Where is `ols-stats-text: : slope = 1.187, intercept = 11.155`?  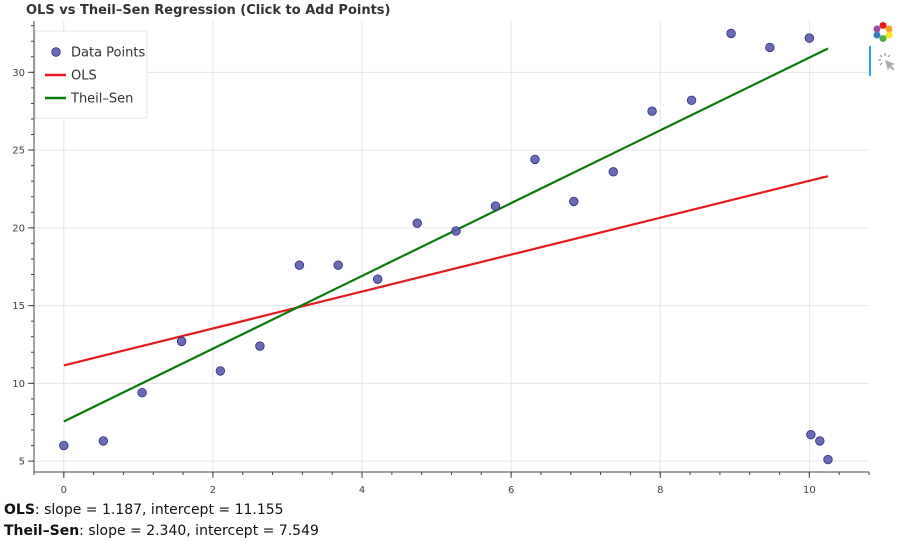 ols-stats-text: : slope = 1.187, intercept = 11.155 is located at coordinates (159, 510).